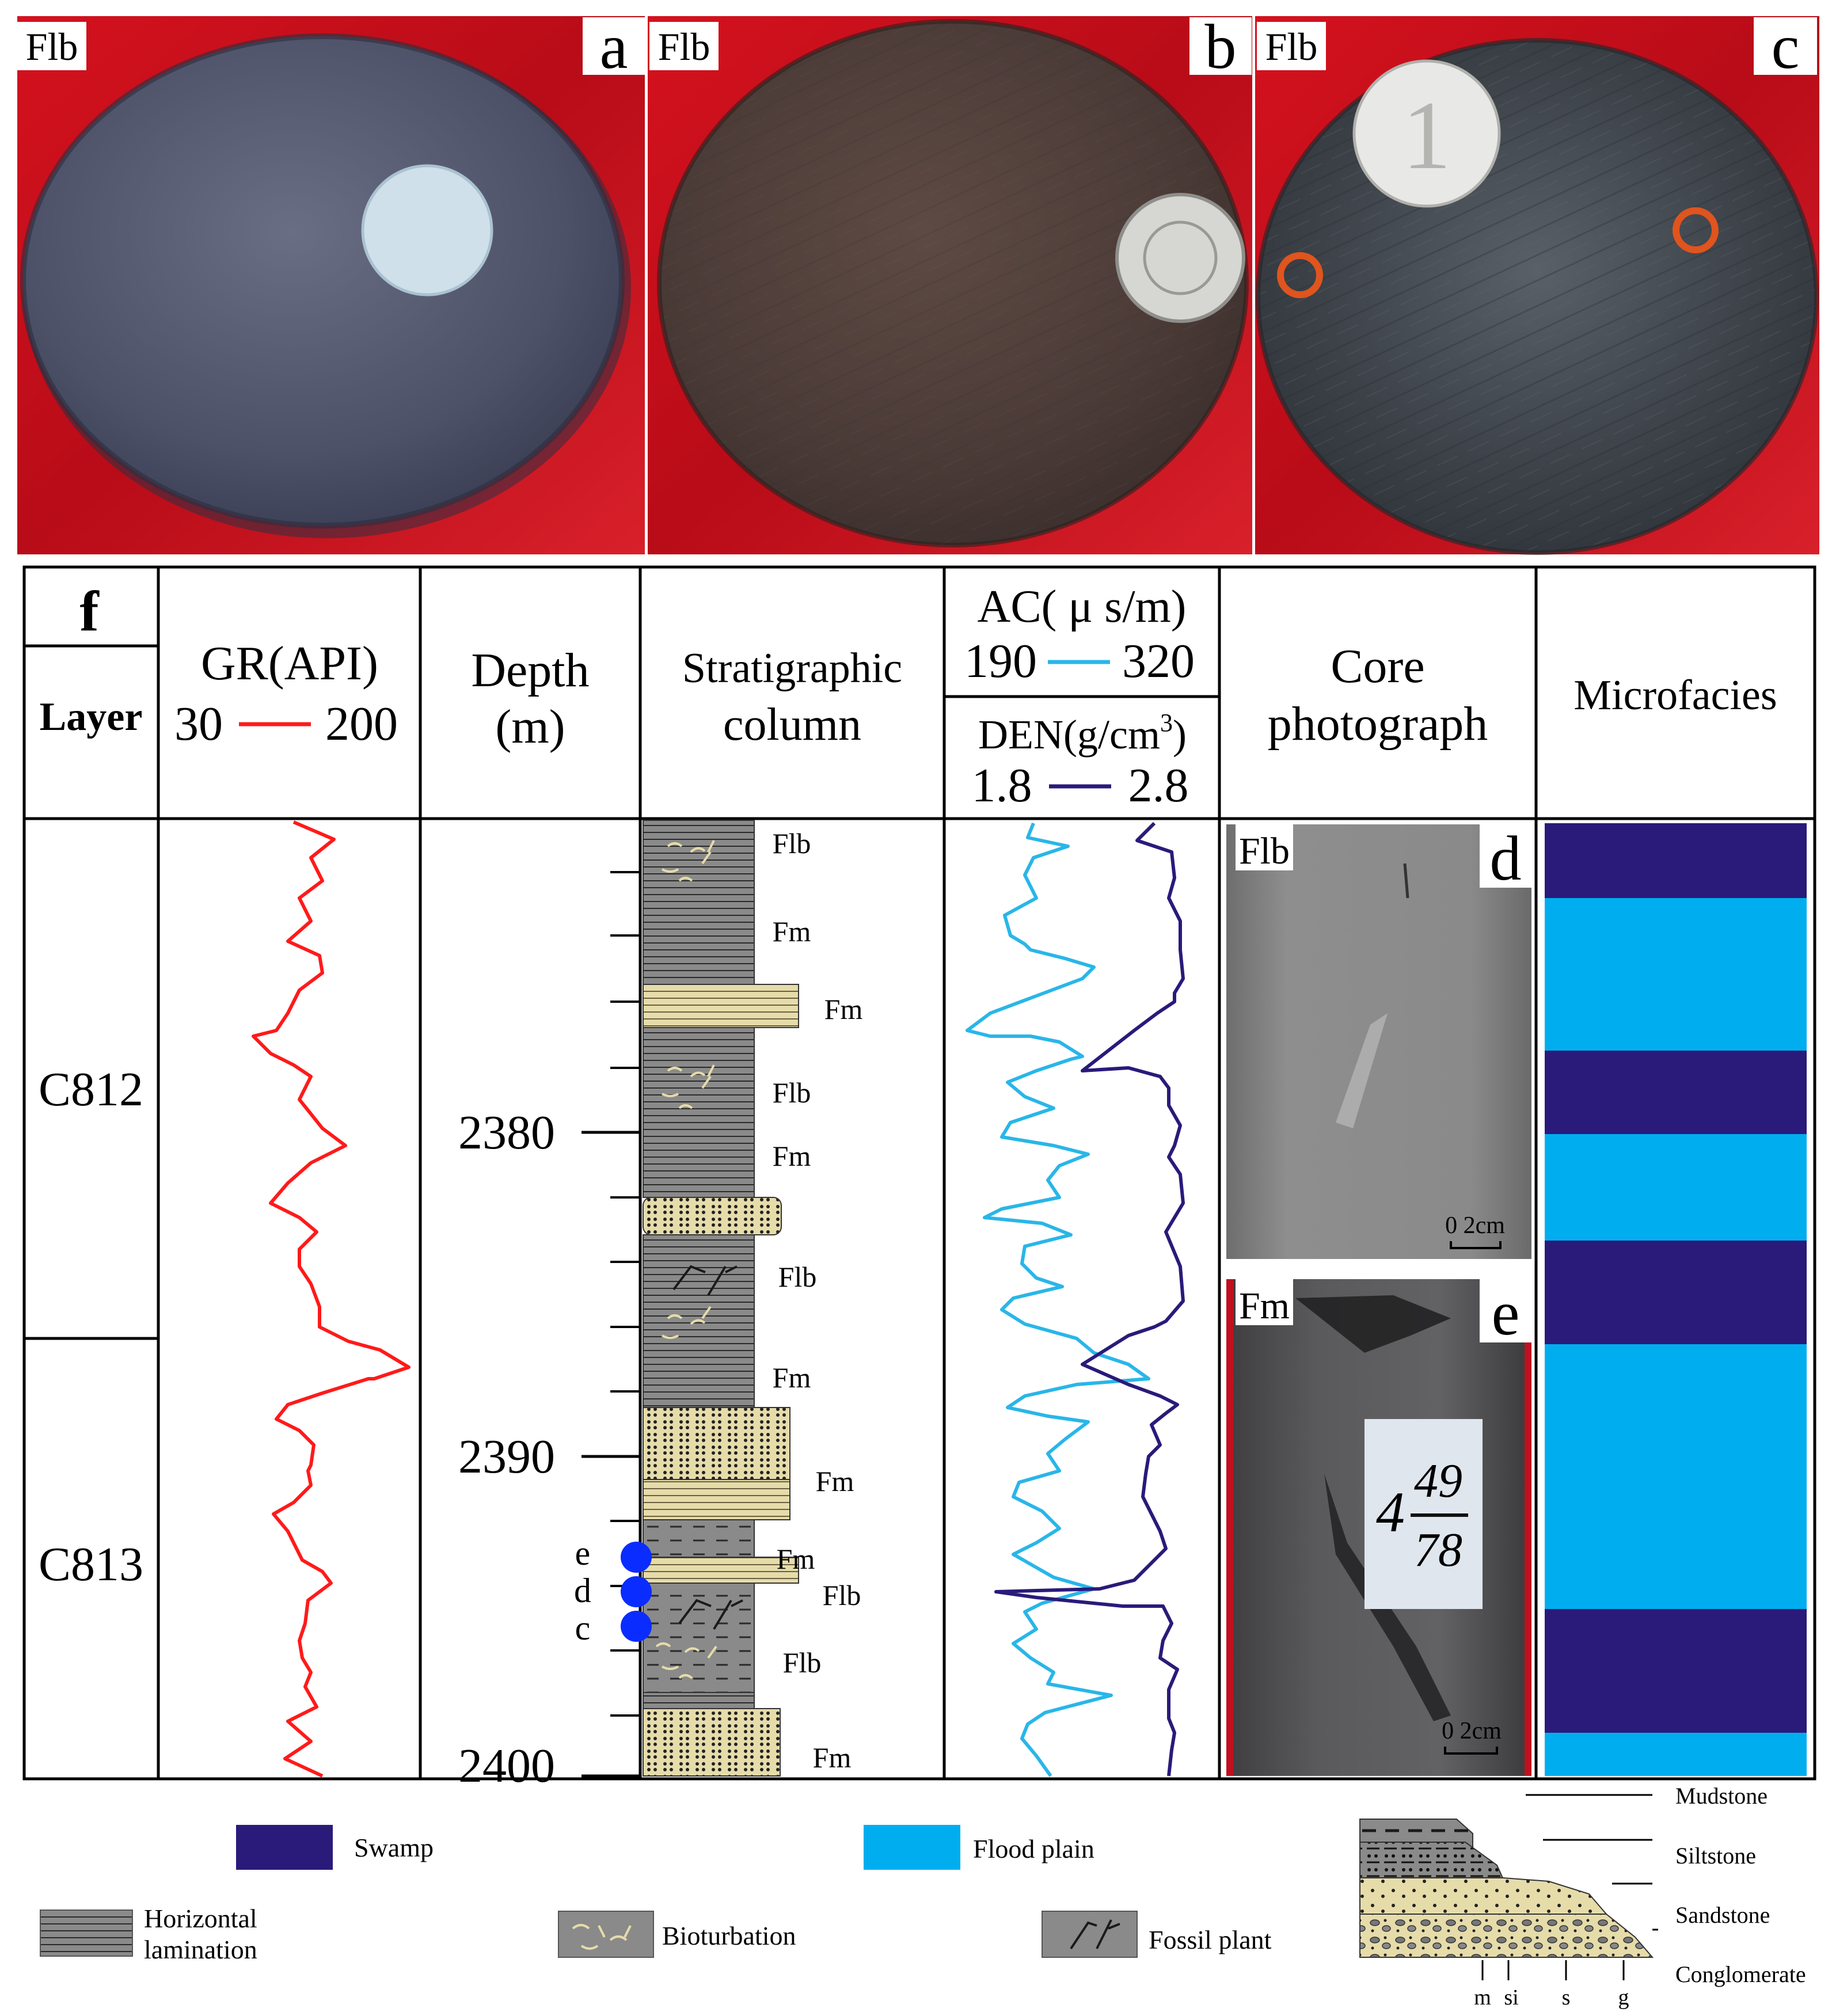  I want to click on svg-text: 49, so click(1438, 1481).